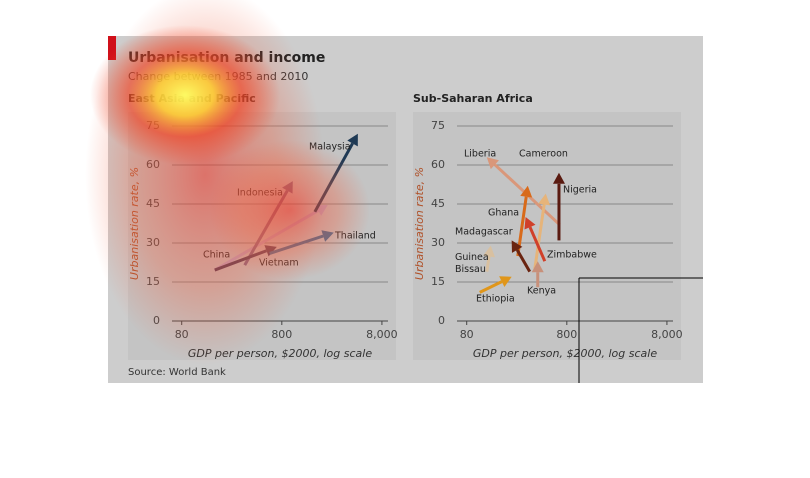  I want to click on series-label: Liberia, so click(480, 154).